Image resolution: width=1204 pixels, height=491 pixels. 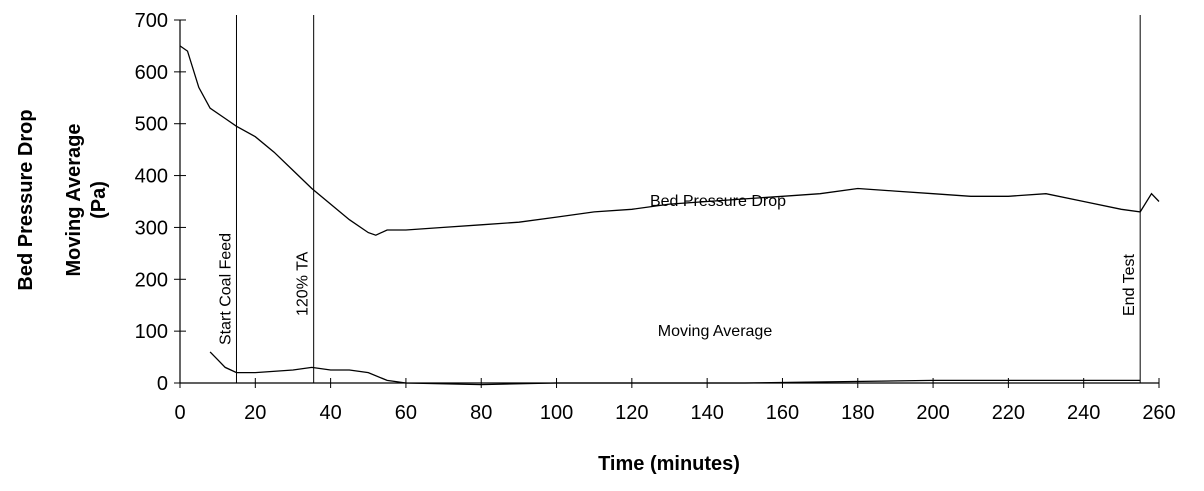 What do you see at coordinates (1008, 413) in the screenshot?
I see `x-tick-label: 220` at bounding box center [1008, 413].